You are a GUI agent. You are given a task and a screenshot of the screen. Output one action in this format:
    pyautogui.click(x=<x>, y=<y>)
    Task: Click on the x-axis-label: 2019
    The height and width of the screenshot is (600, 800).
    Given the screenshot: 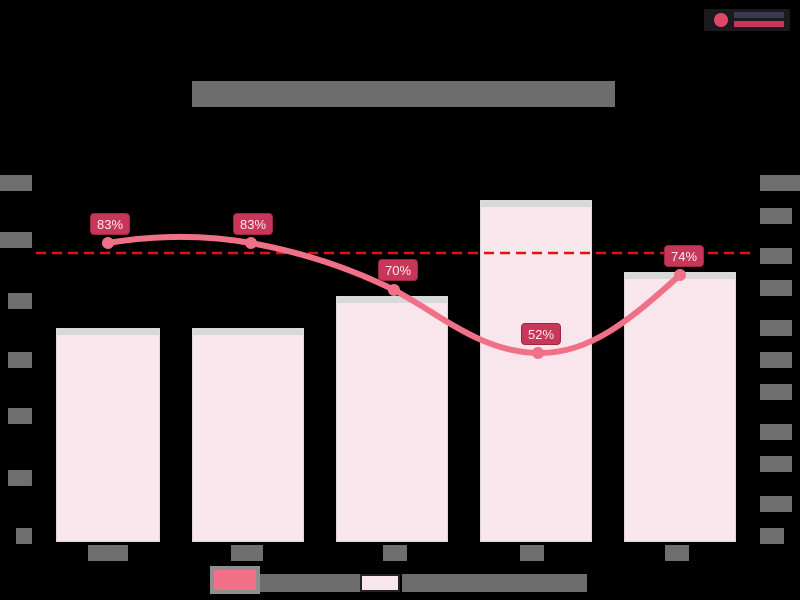 What is the action you would take?
    pyautogui.click(x=108, y=553)
    